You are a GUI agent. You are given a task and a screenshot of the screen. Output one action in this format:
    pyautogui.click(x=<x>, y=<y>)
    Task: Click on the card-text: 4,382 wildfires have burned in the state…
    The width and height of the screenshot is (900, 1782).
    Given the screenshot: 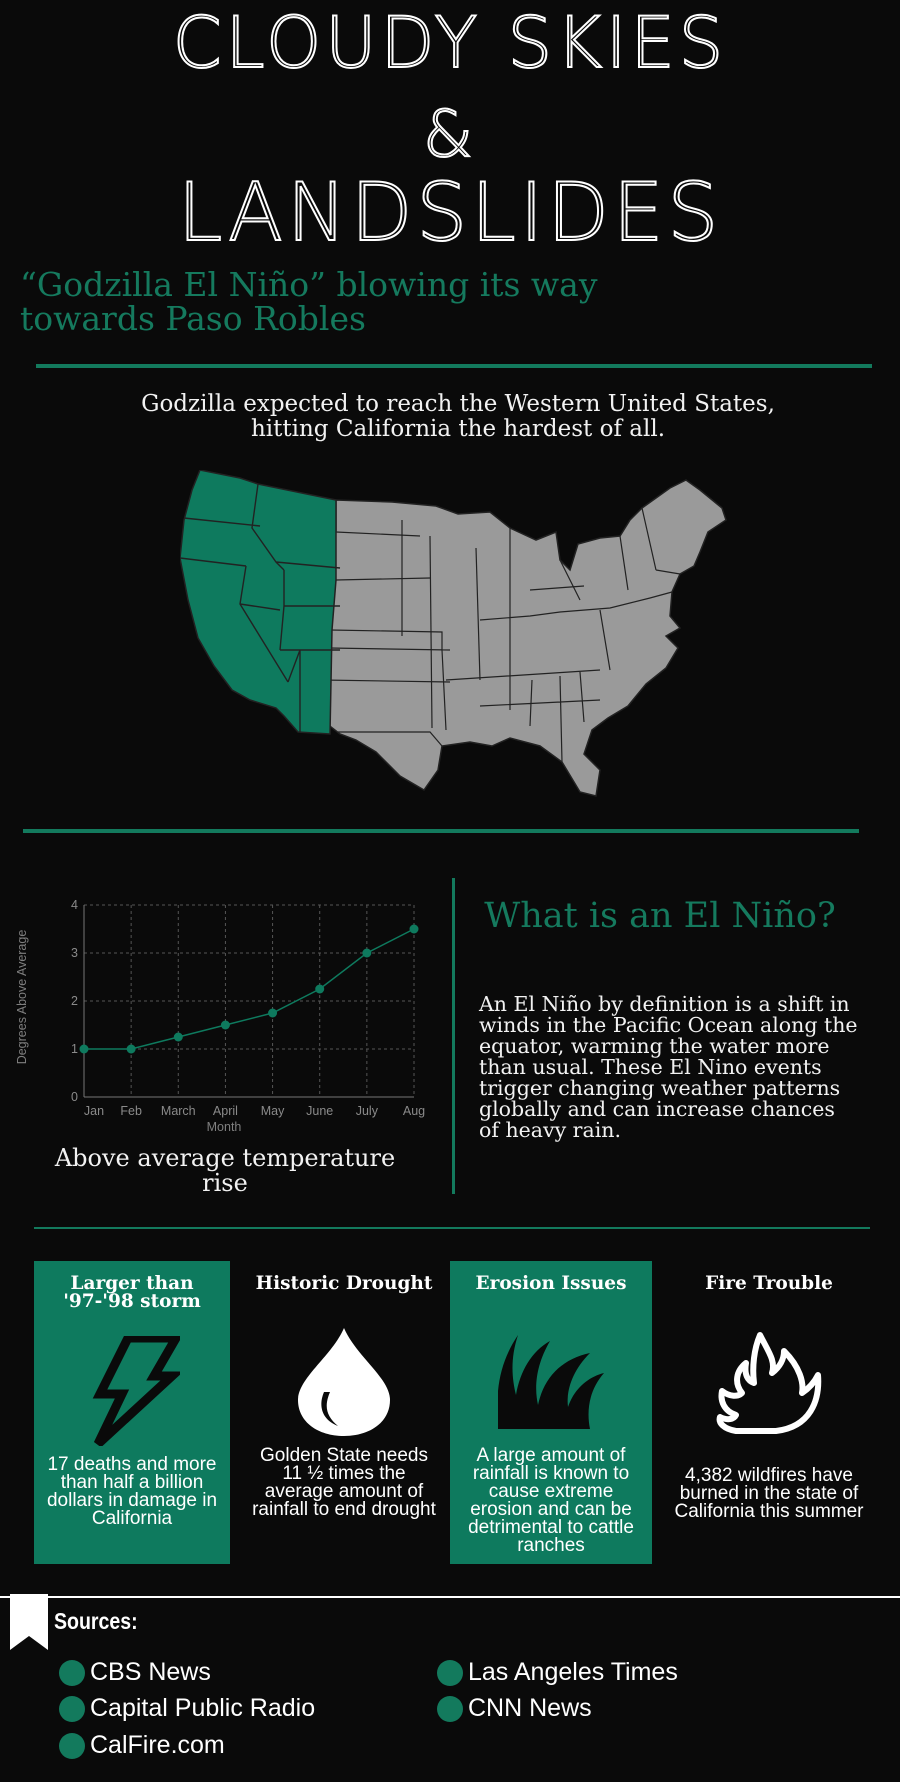 What is the action you would take?
    pyautogui.click(x=769, y=1493)
    